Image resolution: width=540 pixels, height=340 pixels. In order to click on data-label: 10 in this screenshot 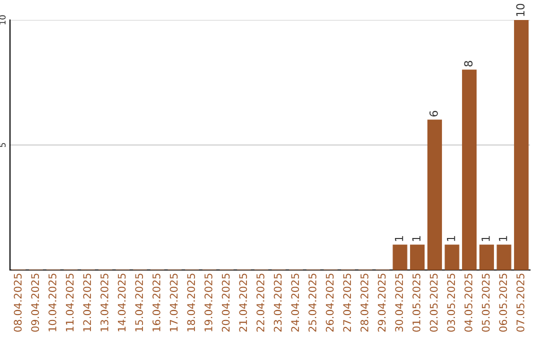, I will do `click(520, 10)`.